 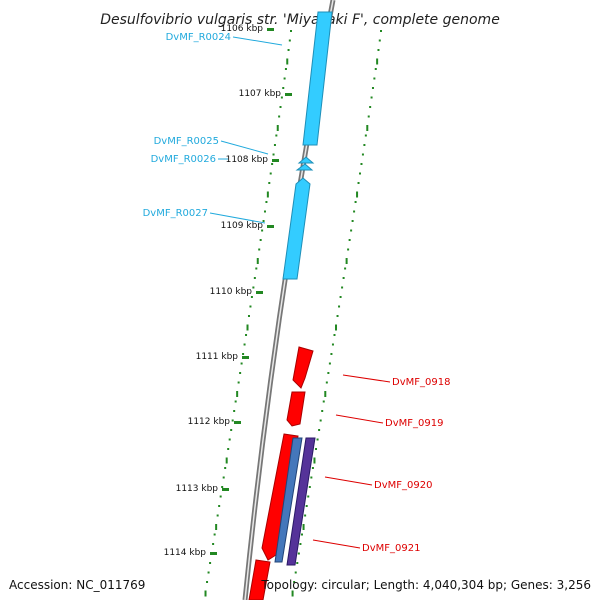 I want to click on reverse-gene-label: DvMF_0918, so click(x=421, y=382).